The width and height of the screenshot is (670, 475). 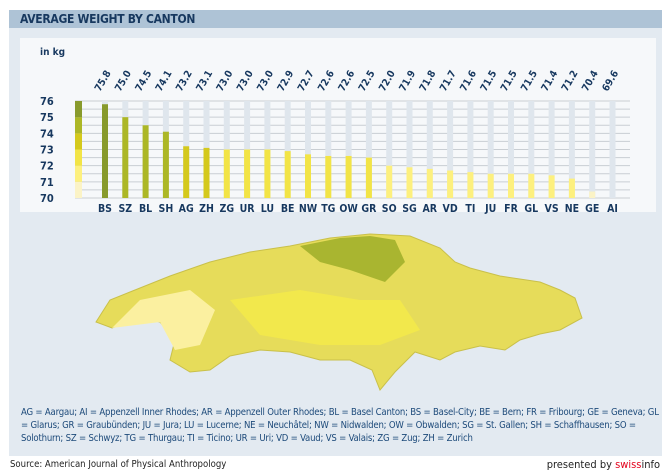 I want to click on y-tick-label: 71, so click(x=47, y=182).